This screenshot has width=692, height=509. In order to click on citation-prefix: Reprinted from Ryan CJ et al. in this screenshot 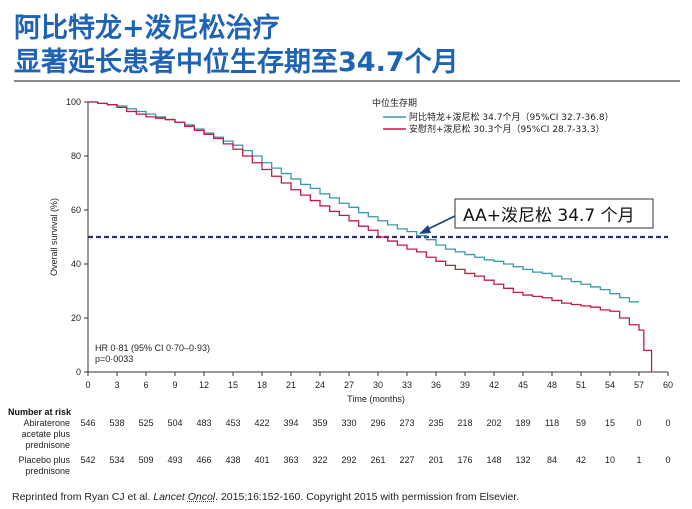, I will do `click(83, 497)`.